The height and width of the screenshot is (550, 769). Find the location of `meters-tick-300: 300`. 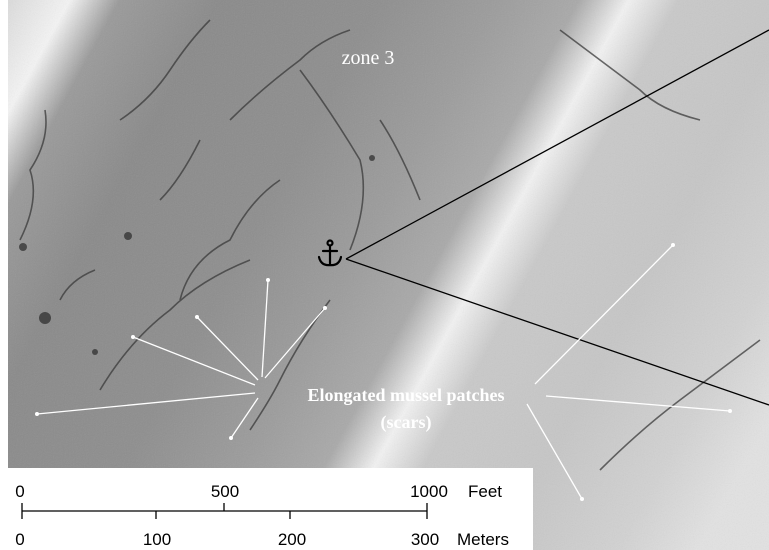

meters-tick-300: 300 is located at coordinates (425, 539).